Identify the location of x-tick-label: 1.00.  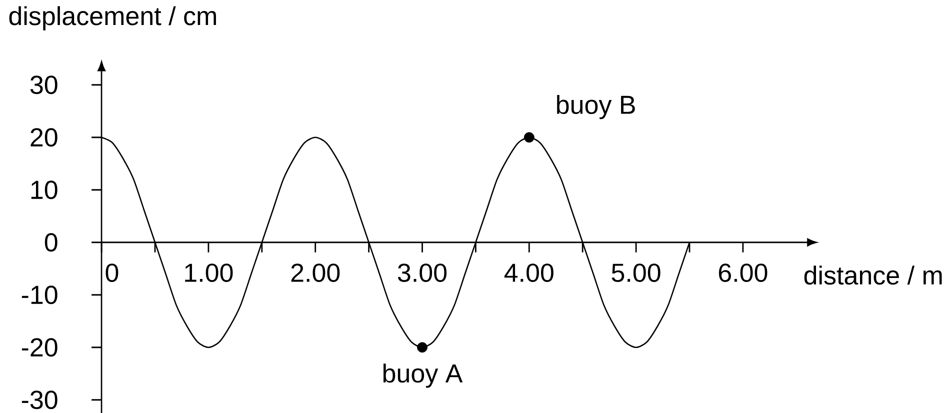
(209, 273).